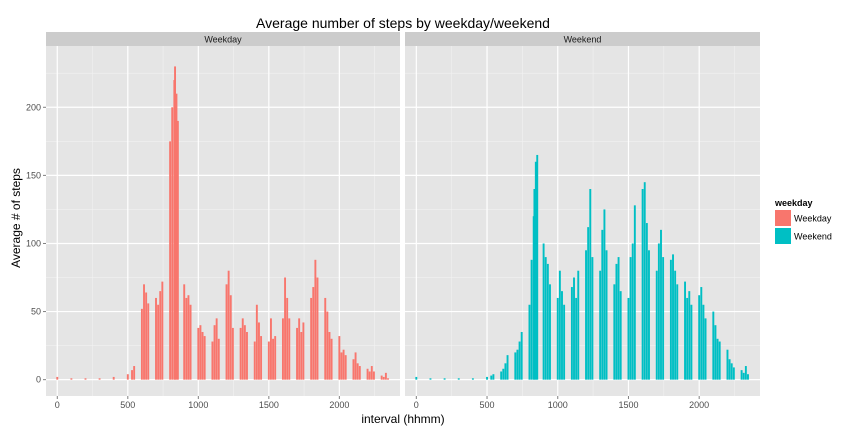 The width and height of the screenshot is (864, 432). Describe the element at coordinates (38, 380) in the screenshot. I see `y-tick-label: 0` at that location.